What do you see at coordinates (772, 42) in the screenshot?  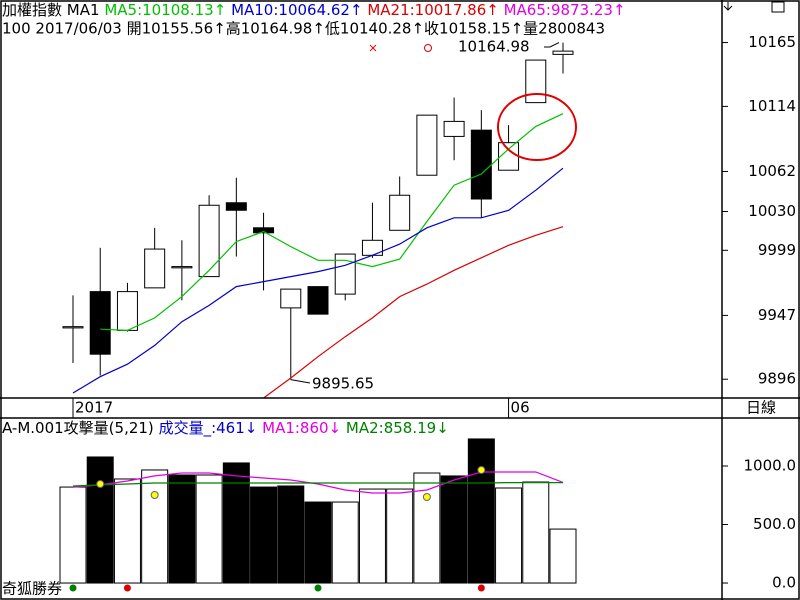 I see `y-tick-label: 10165` at bounding box center [772, 42].